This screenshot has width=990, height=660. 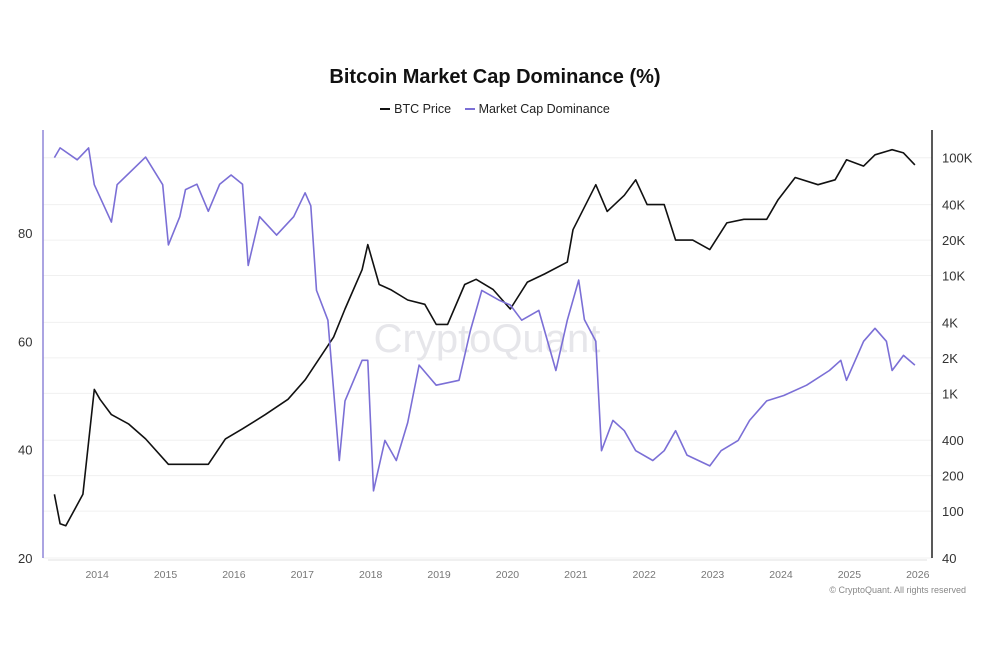 I want to click on legend: BTC Price Market Cap Dominance, so click(x=495, y=107).